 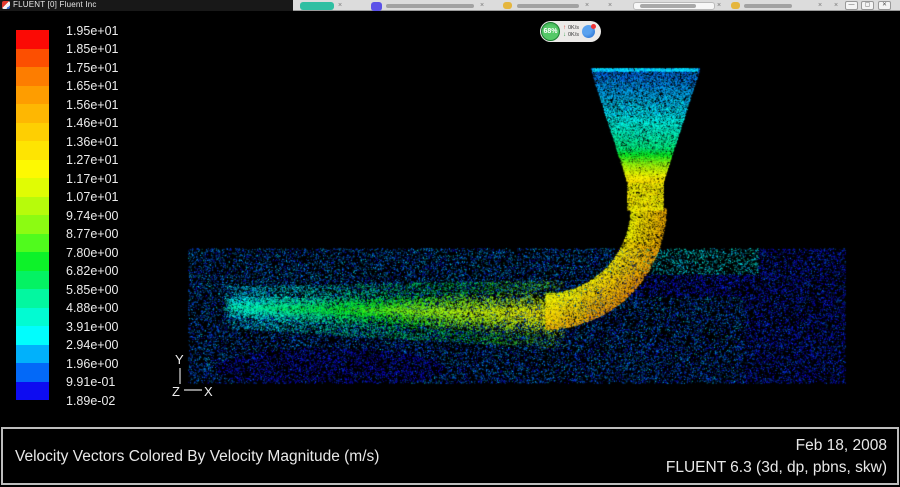 What do you see at coordinates (208, 391) in the screenshot?
I see `axis-x-label: X` at bounding box center [208, 391].